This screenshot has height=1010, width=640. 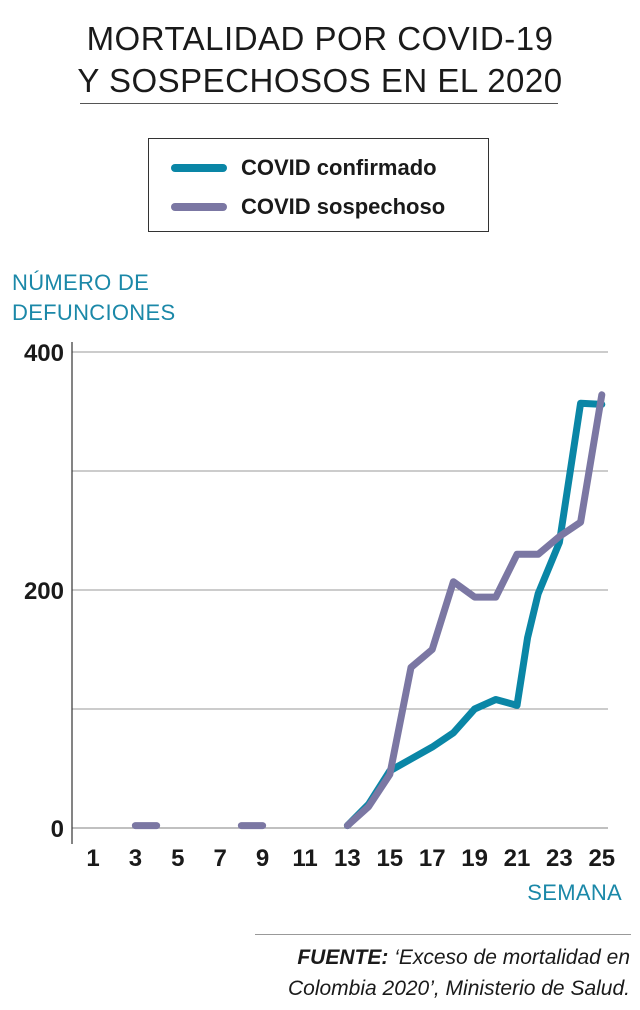 I want to click on source-line1: FUENTE: ‘Exceso de mortalidad en, so click(x=459, y=957).